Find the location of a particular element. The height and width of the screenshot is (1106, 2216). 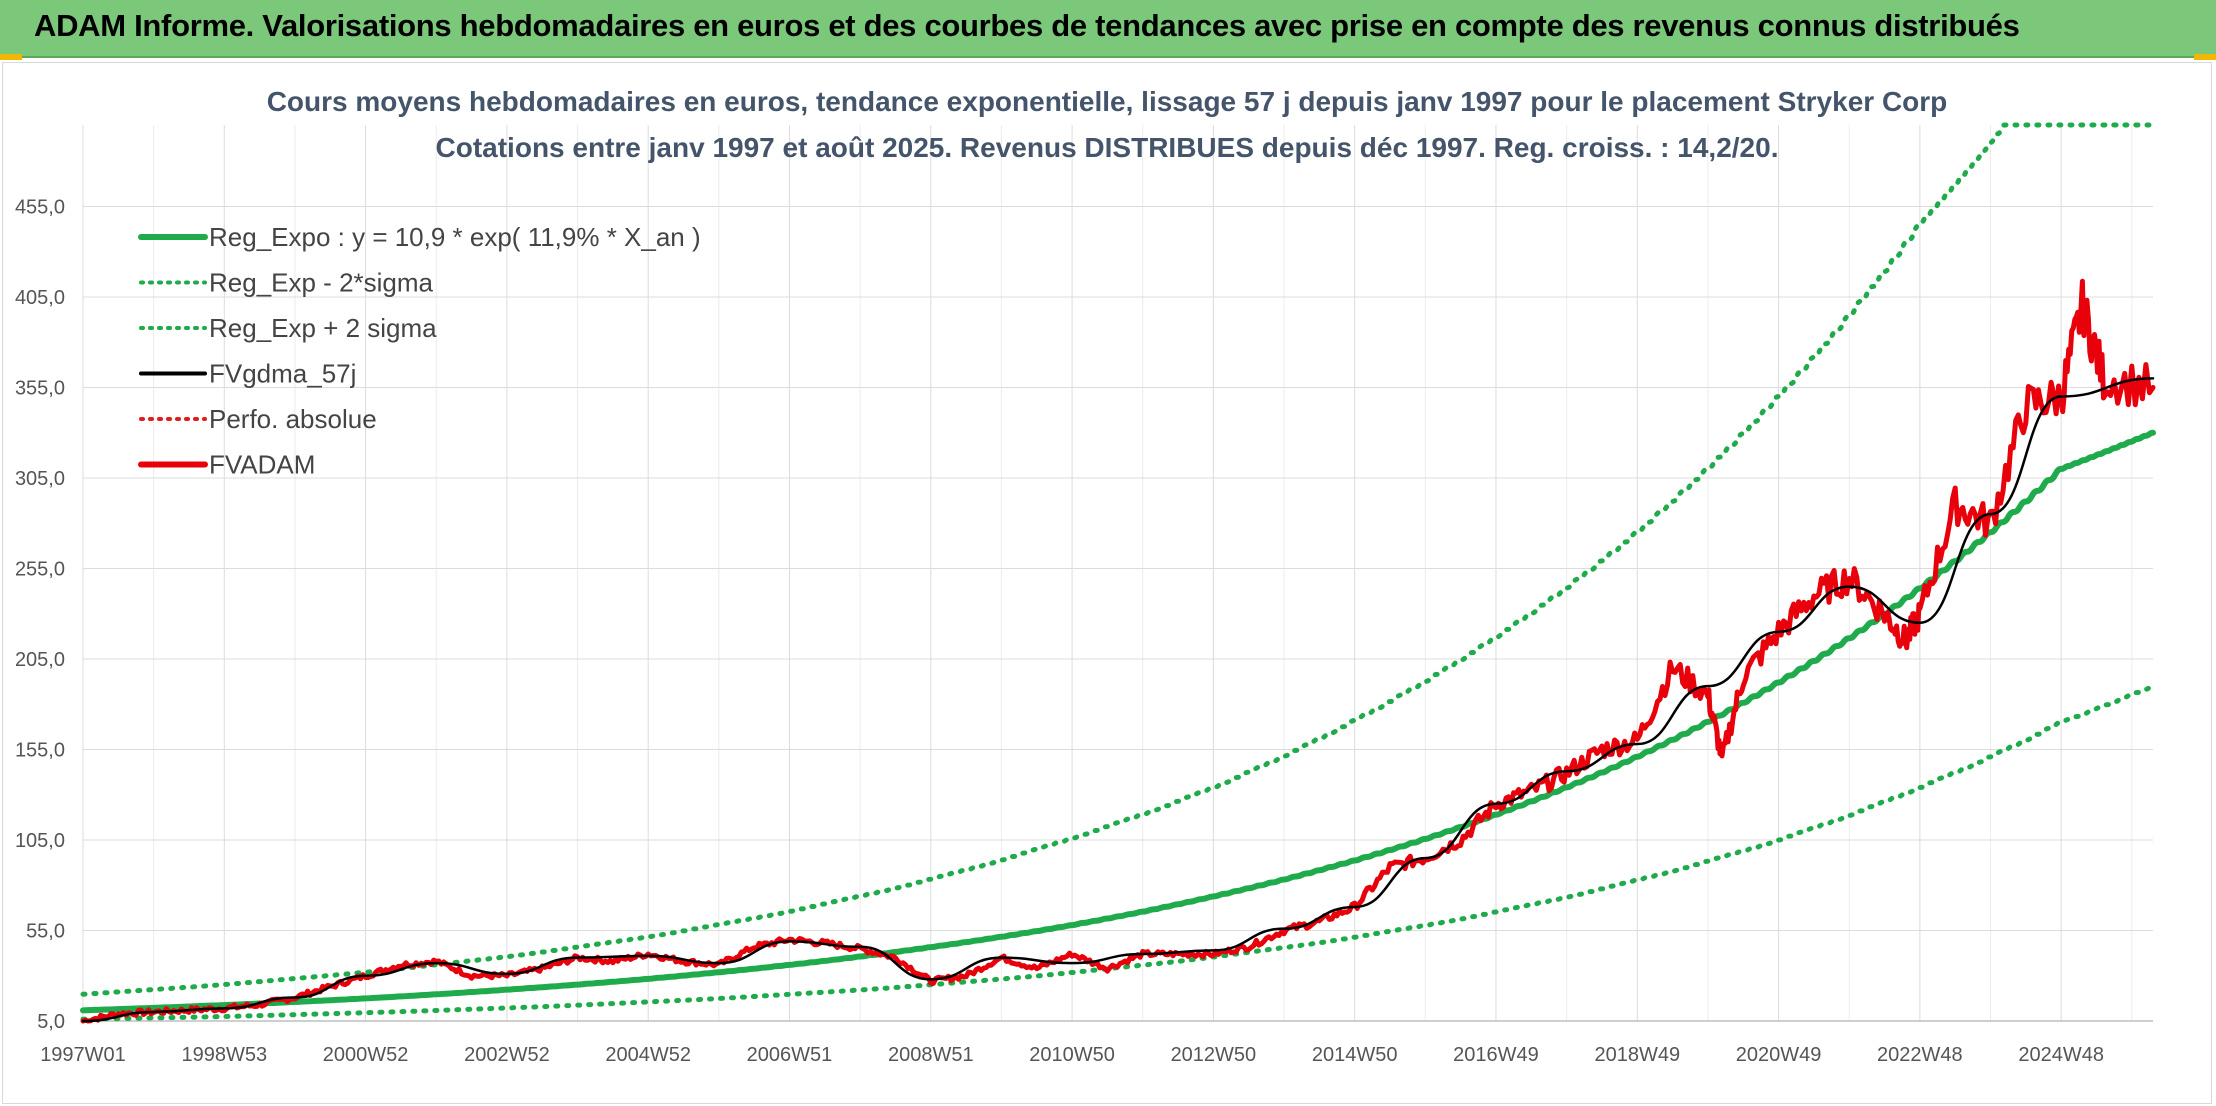

x-tick-label: 2022W48 is located at coordinates (1920, 1055).